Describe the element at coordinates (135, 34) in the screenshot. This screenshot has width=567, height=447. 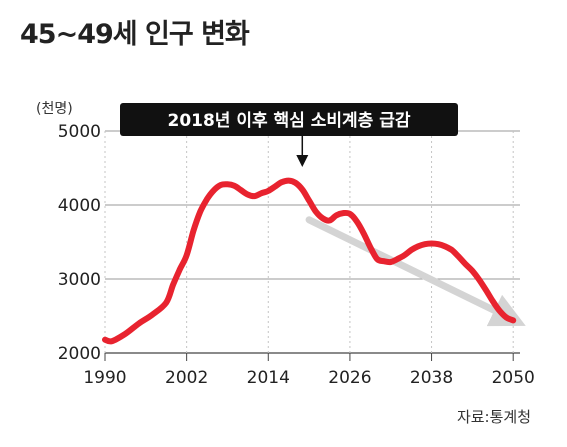
I see `chart-title: 45~49세 인구 변화` at that location.